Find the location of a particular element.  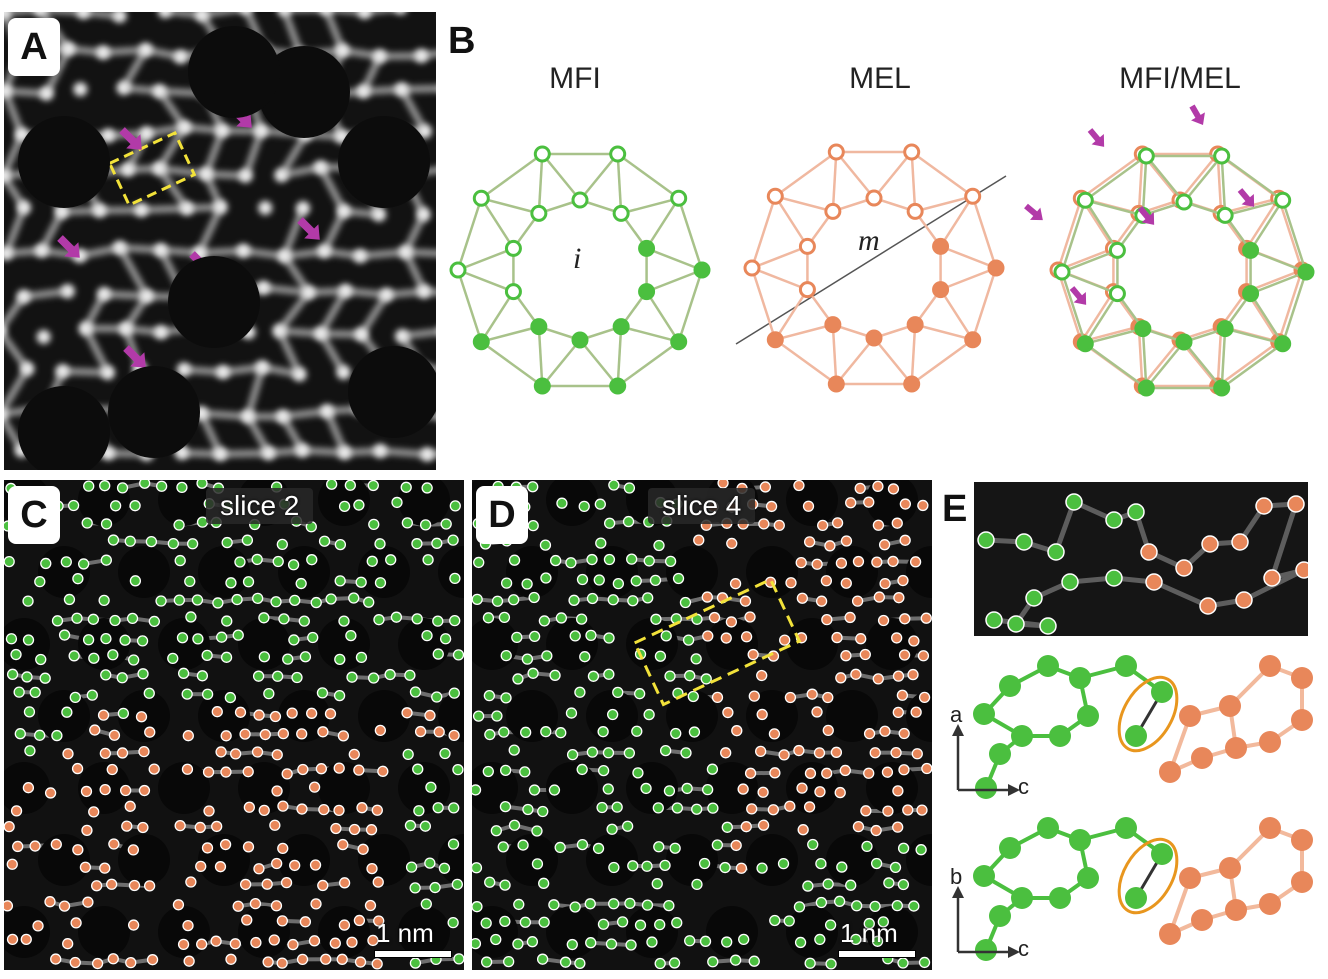

slice-label-d: slice 4 is located at coordinates (702, 506).